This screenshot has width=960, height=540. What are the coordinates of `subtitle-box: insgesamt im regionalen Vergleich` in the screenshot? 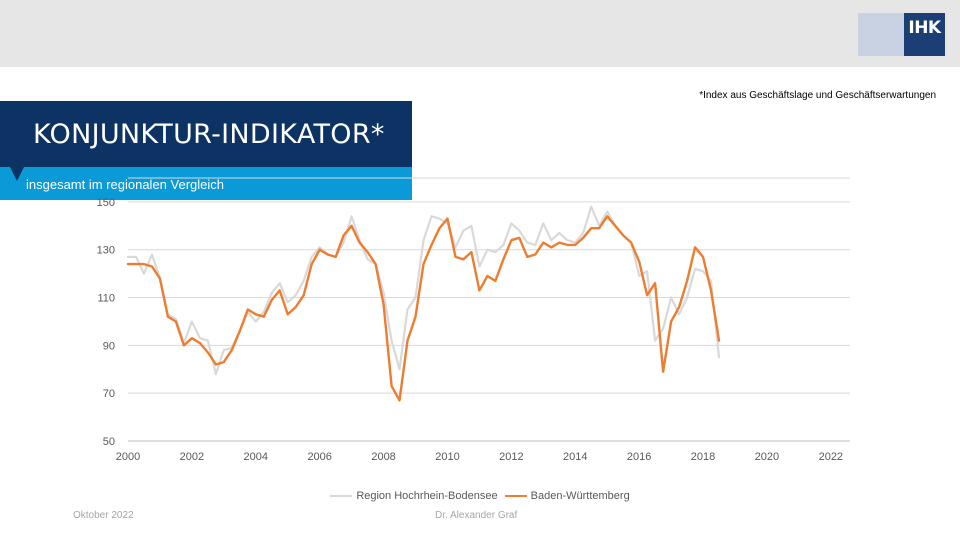 It's located at (206, 183).